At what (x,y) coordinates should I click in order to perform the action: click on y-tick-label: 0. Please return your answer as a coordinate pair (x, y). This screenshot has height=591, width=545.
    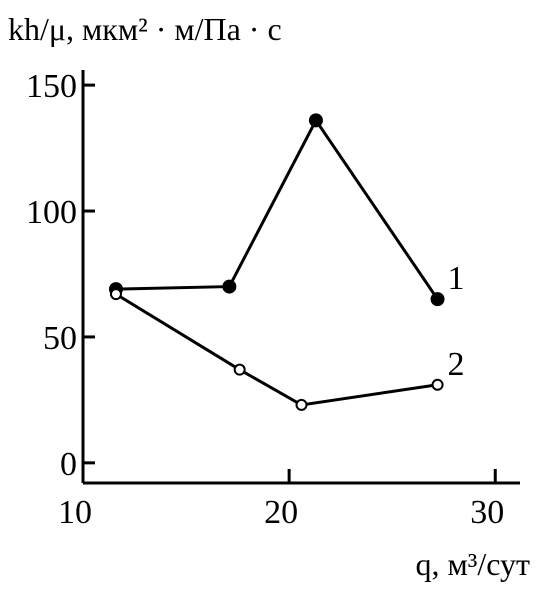
    Looking at the image, I should click on (68, 464).